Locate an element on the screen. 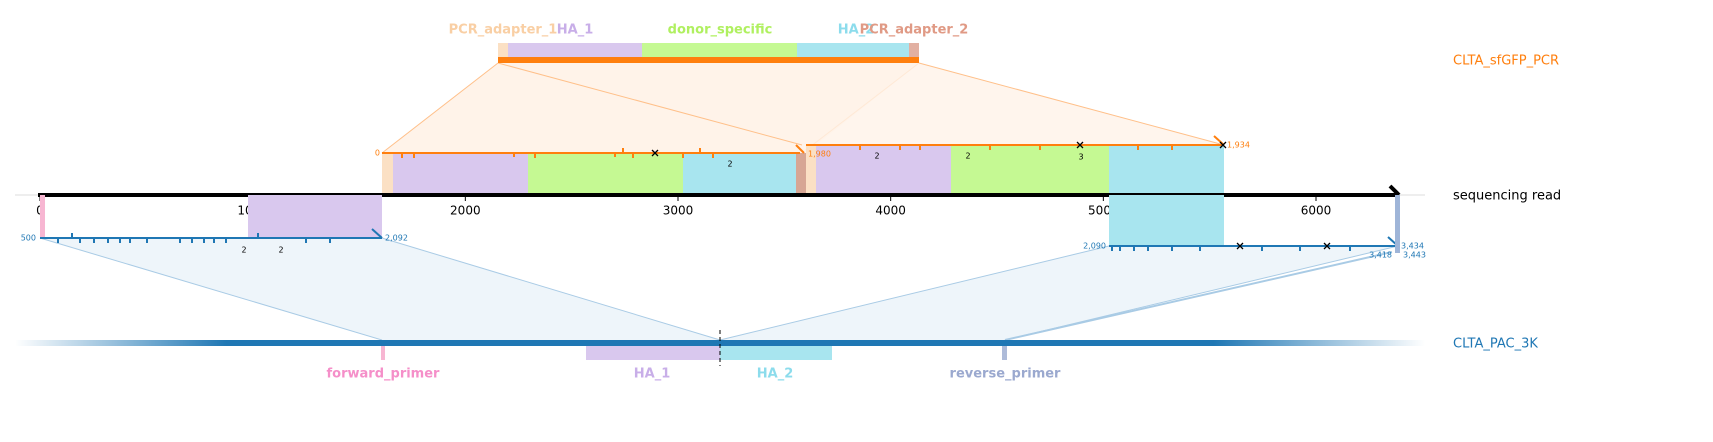 The height and width of the screenshot is (442, 1713). tick-label: 2000 is located at coordinates (465, 211).